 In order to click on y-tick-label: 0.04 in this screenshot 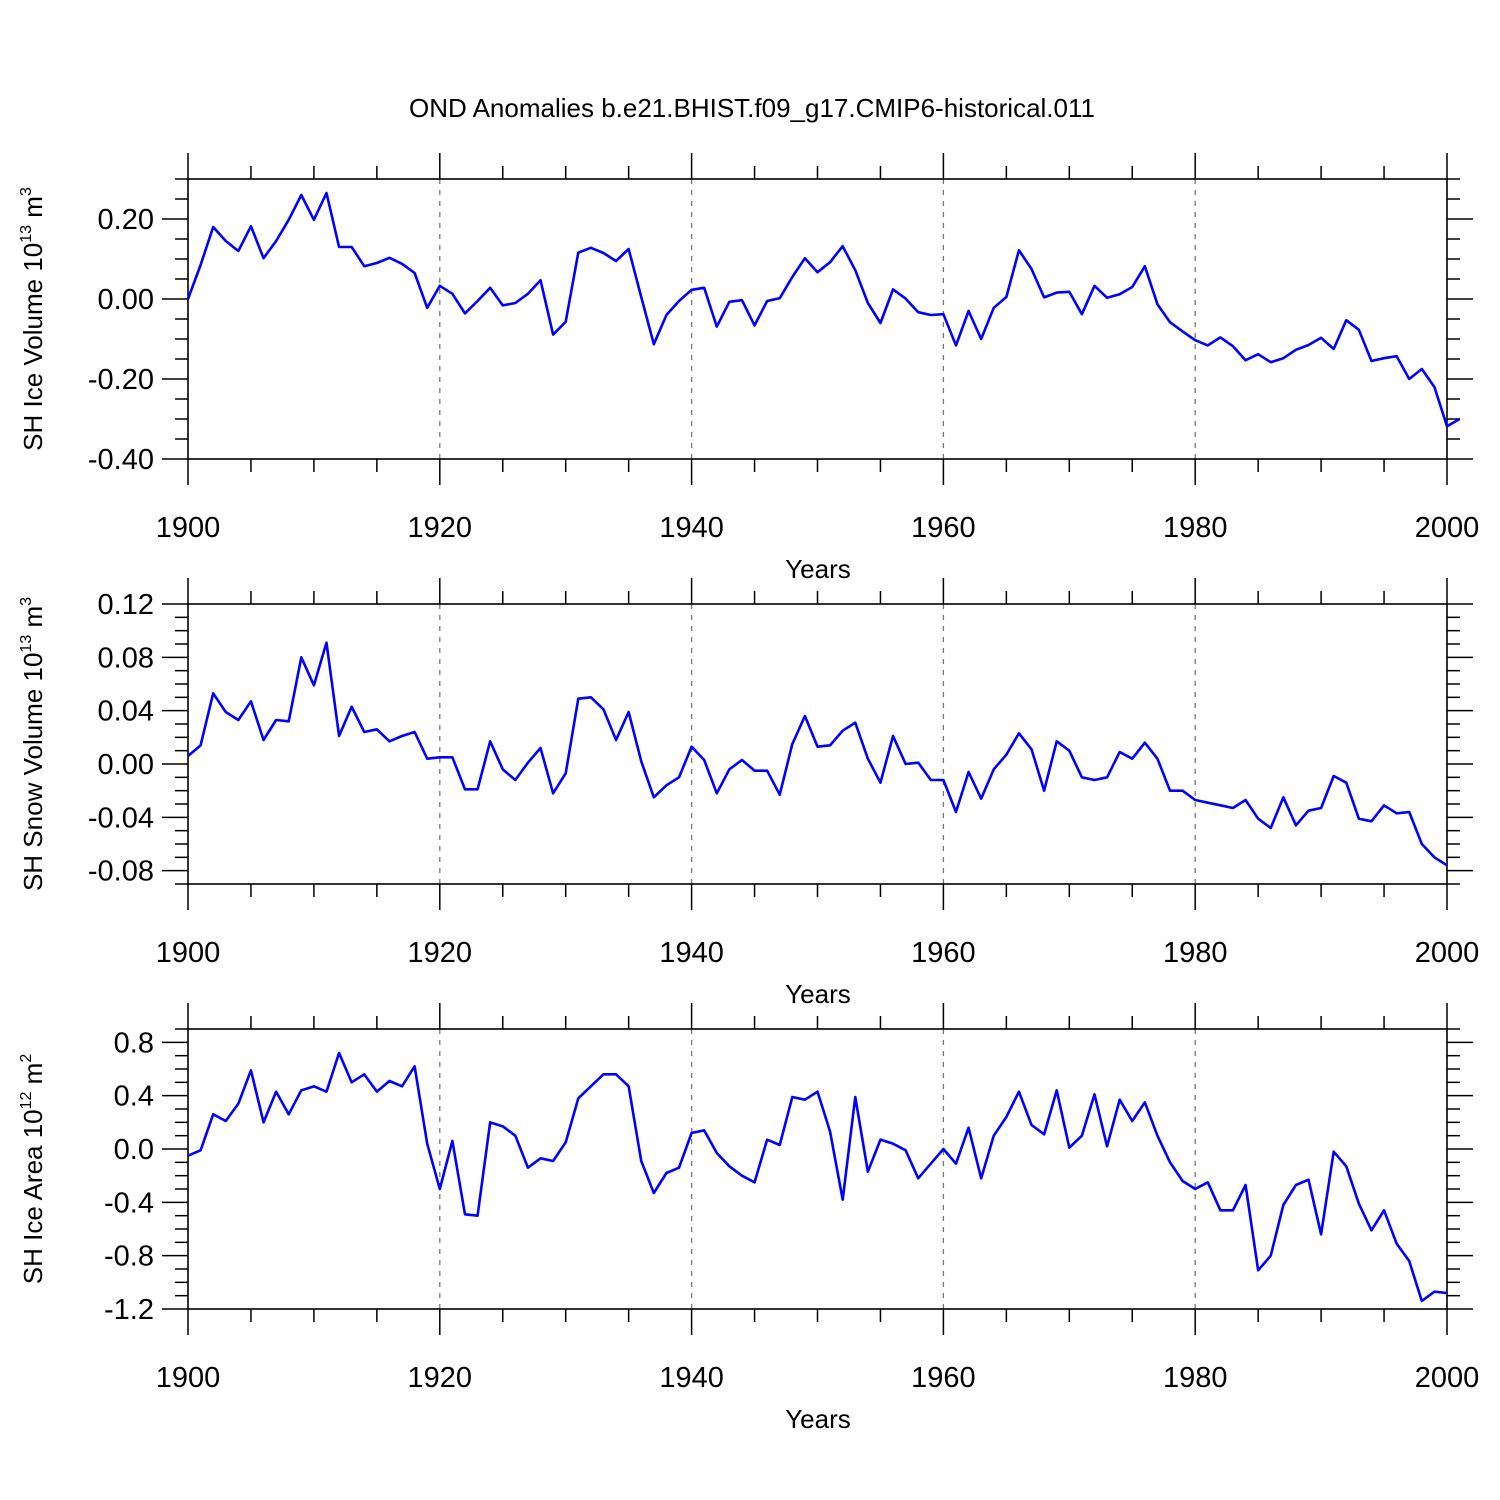, I will do `click(126, 712)`.